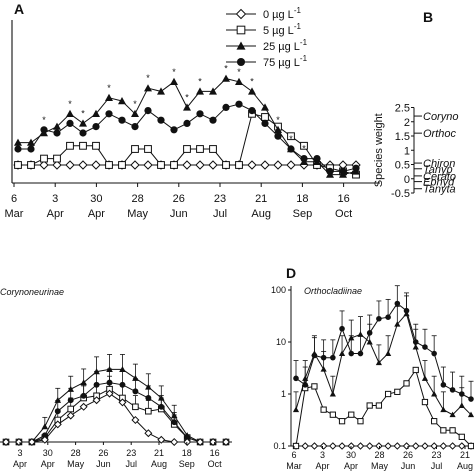 This screenshot has height=474, width=474. I want to click on panel-b-taxon-label: Ephyd, so click(439, 183).